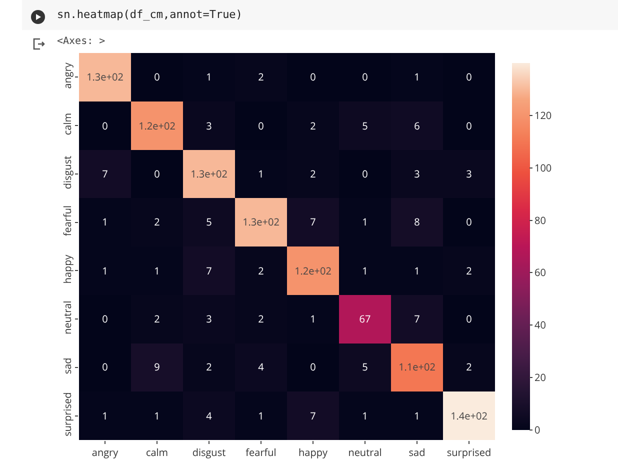  What do you see at coordinates (81, 41) in the screenshot?
I see `text: <Axes: >` at bounding box center [81, 41].